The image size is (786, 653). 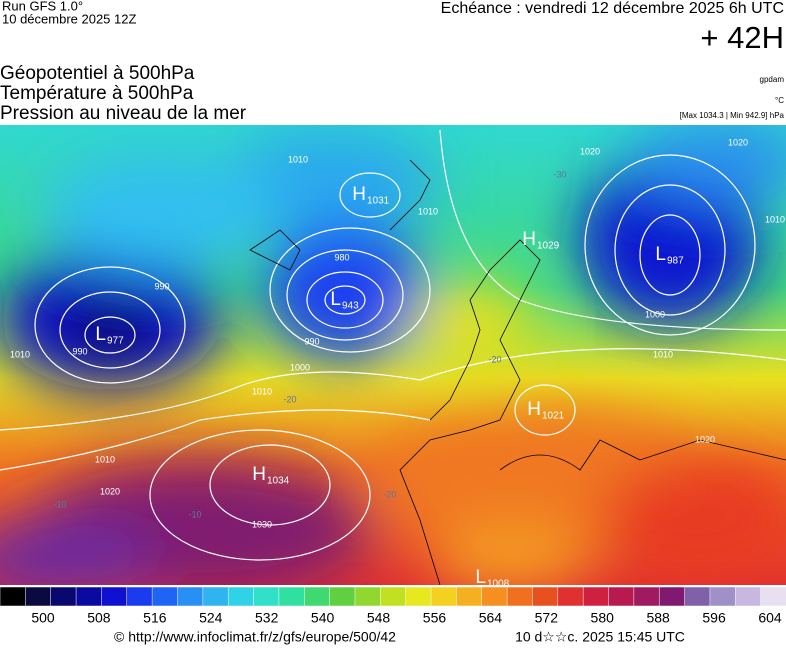 What do you see at coordinates (379, 618) in the screenshot?
I see `colorbar-tick-label: 548` at bounding box center [379, 618].